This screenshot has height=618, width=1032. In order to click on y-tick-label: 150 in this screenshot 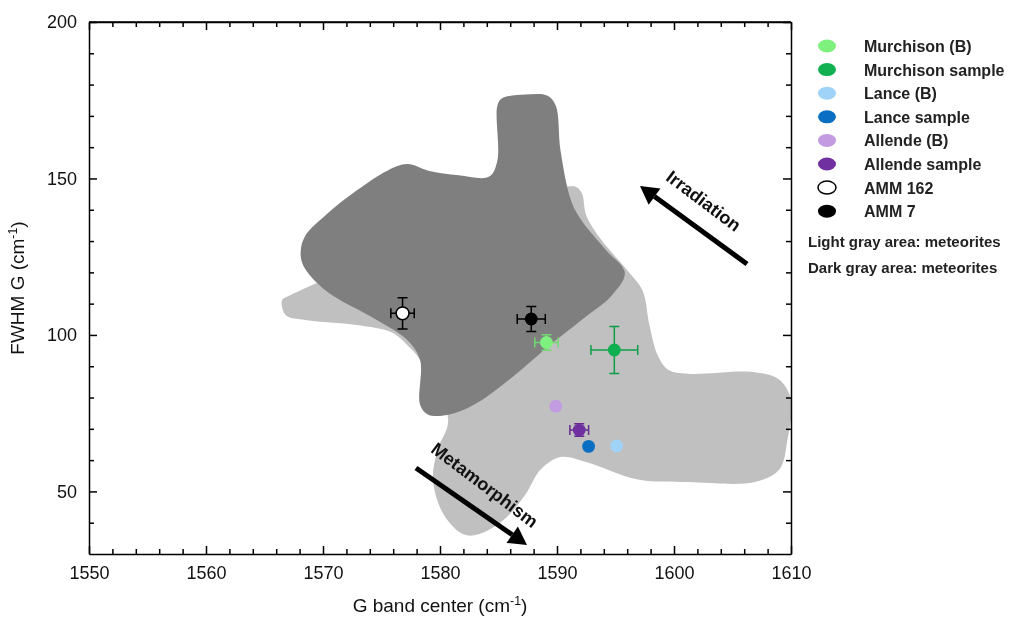, I will do `click(61, 178)`.